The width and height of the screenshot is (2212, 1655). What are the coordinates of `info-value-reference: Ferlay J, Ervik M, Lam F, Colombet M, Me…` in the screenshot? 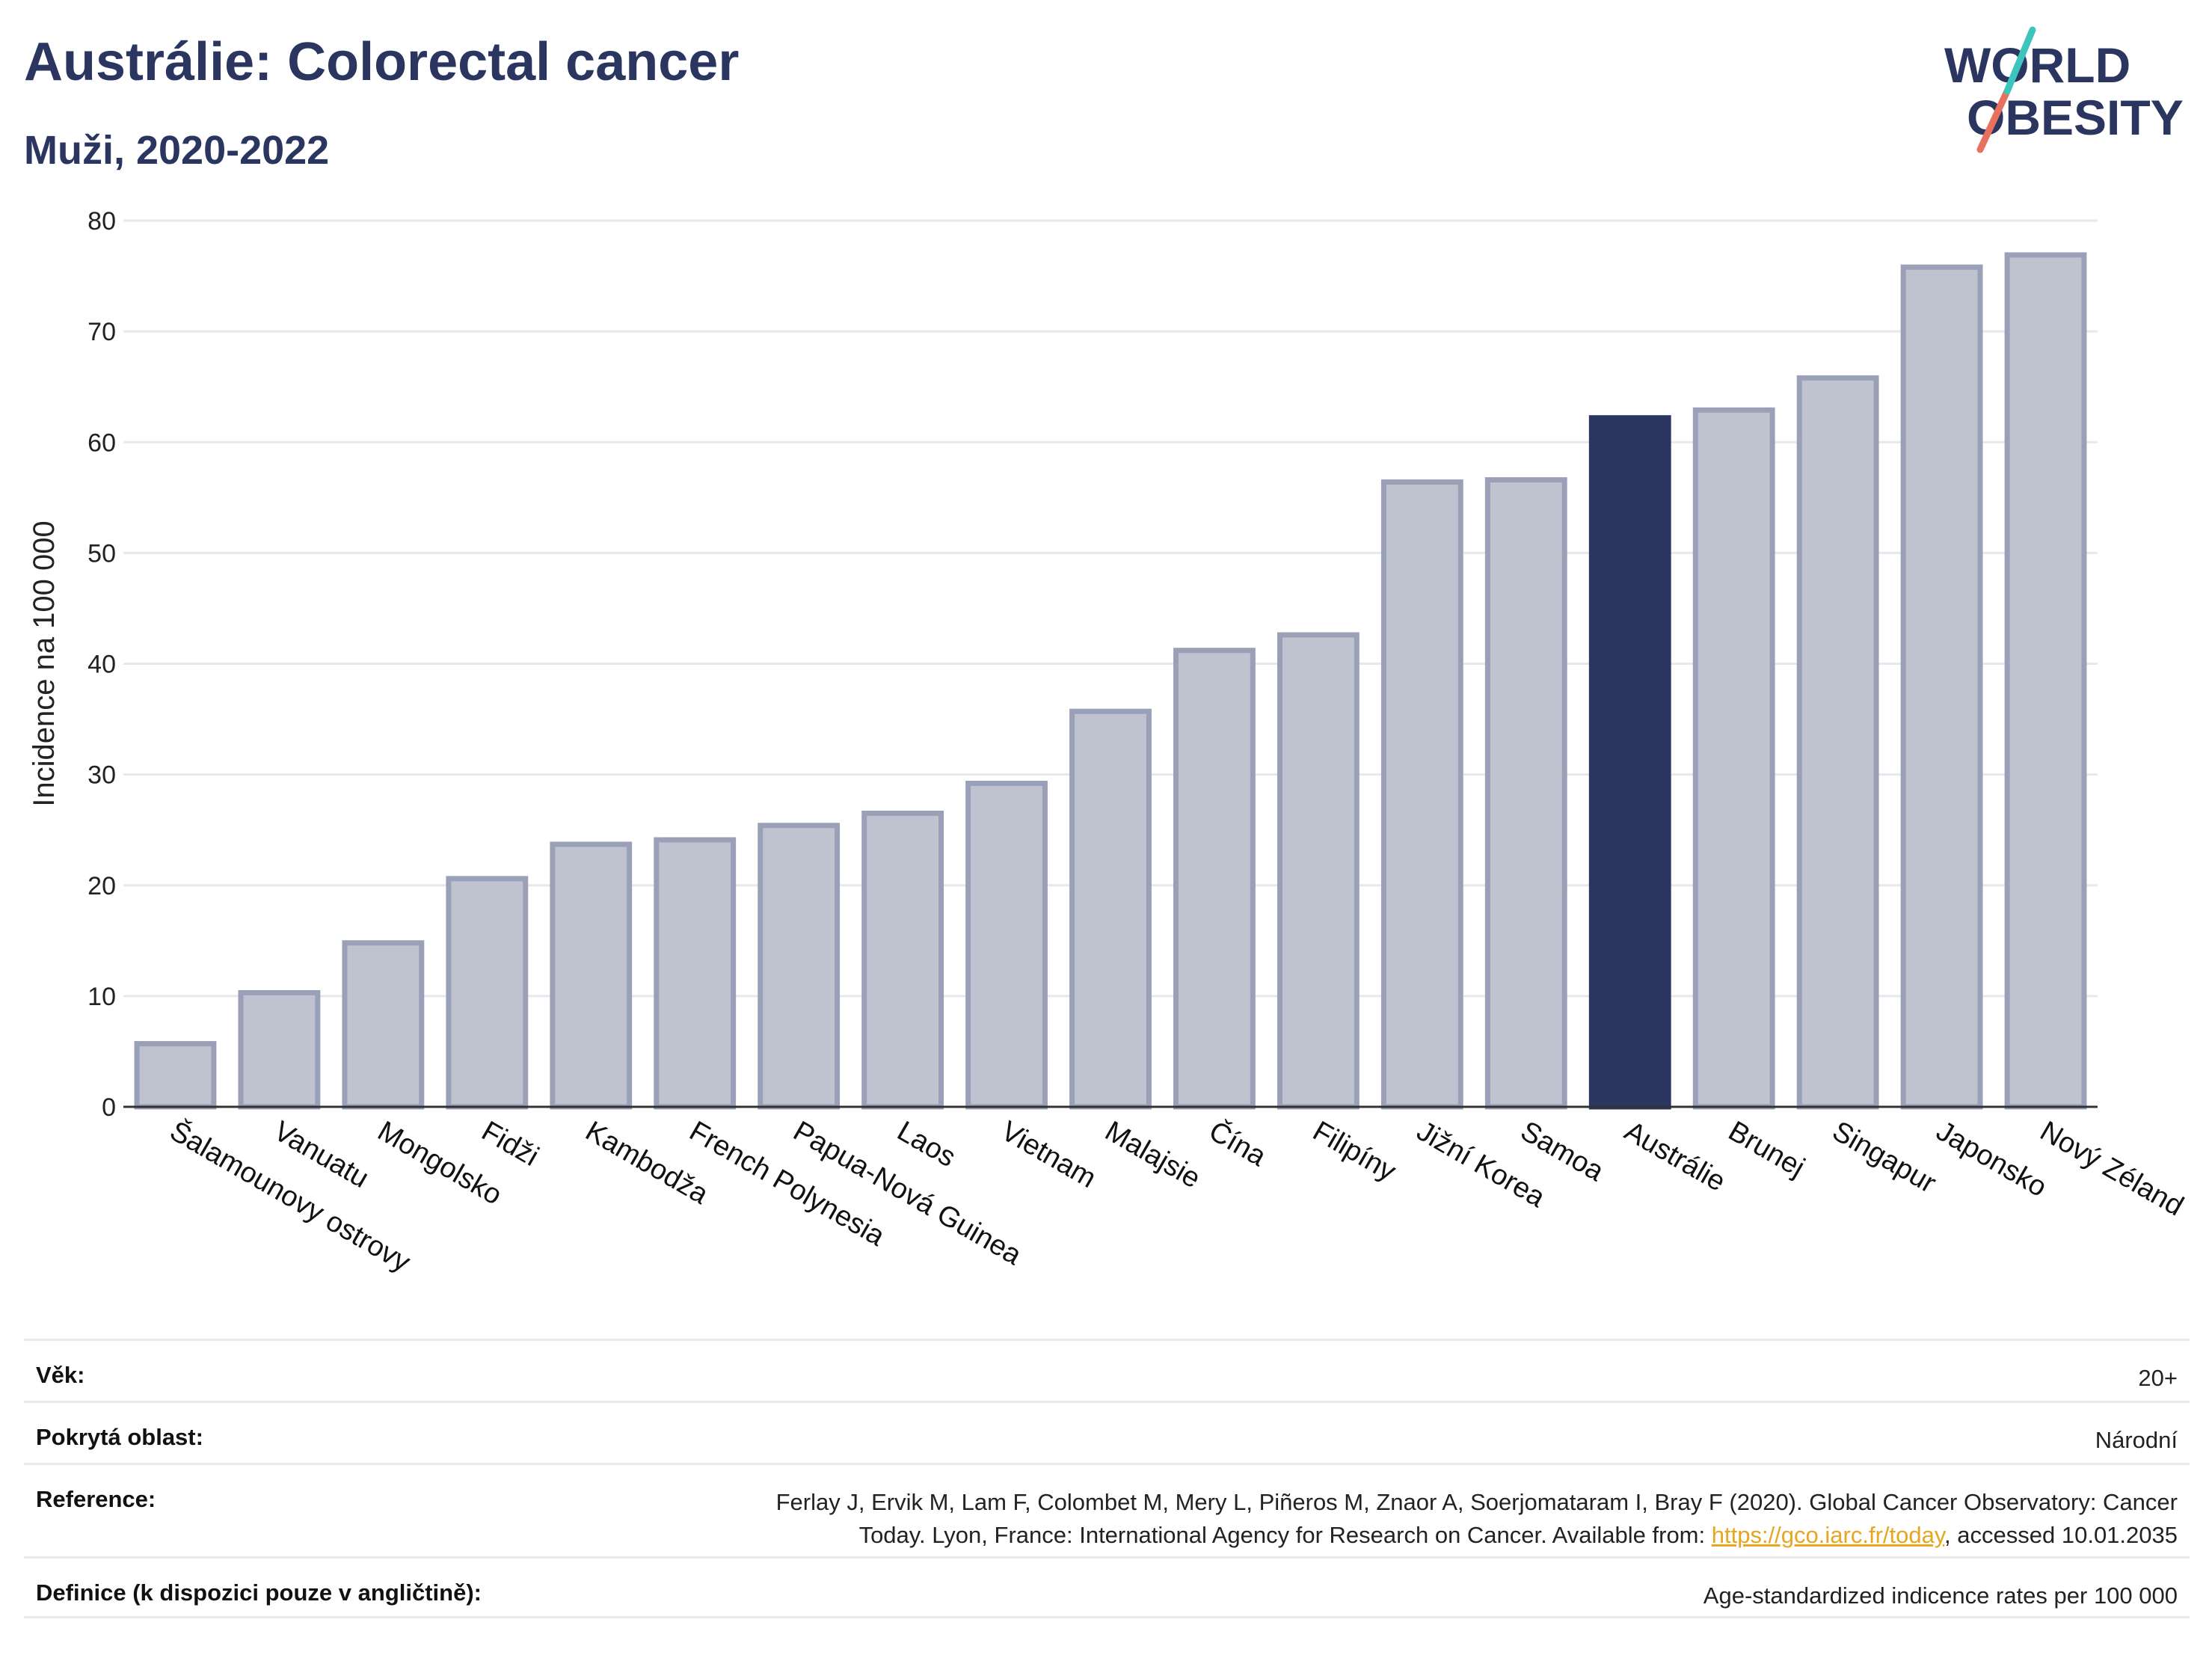 It's located at (1477, 1519).